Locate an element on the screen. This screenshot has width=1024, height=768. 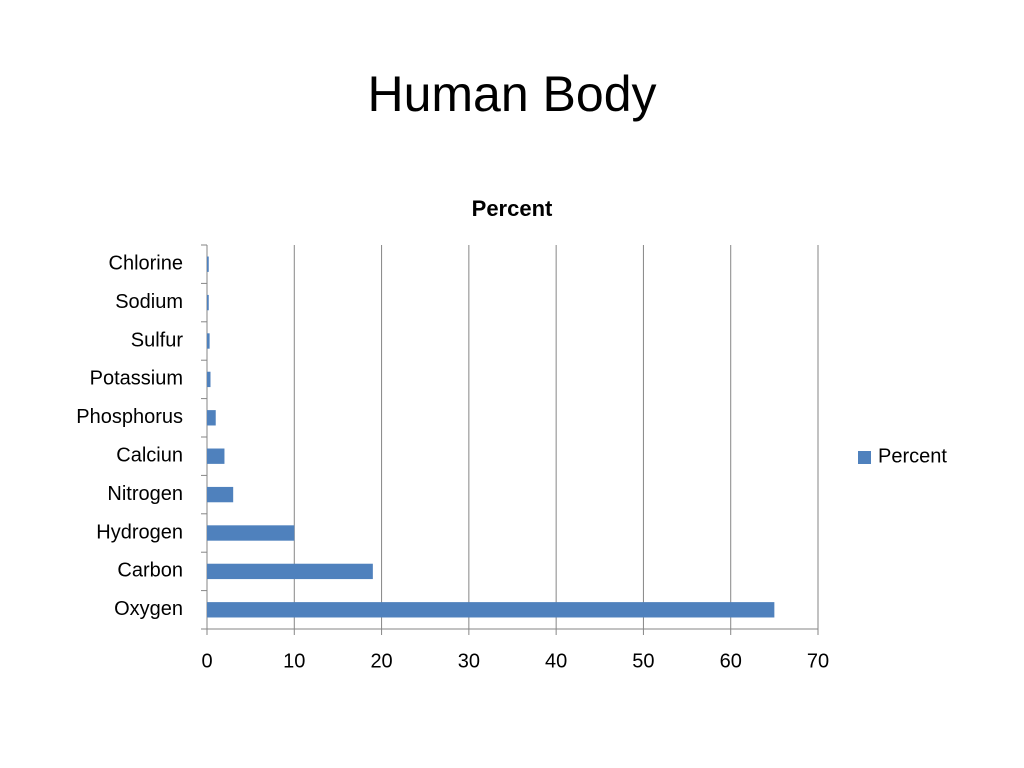
x-tick-label: 20 is located at coordinates (381, 661).